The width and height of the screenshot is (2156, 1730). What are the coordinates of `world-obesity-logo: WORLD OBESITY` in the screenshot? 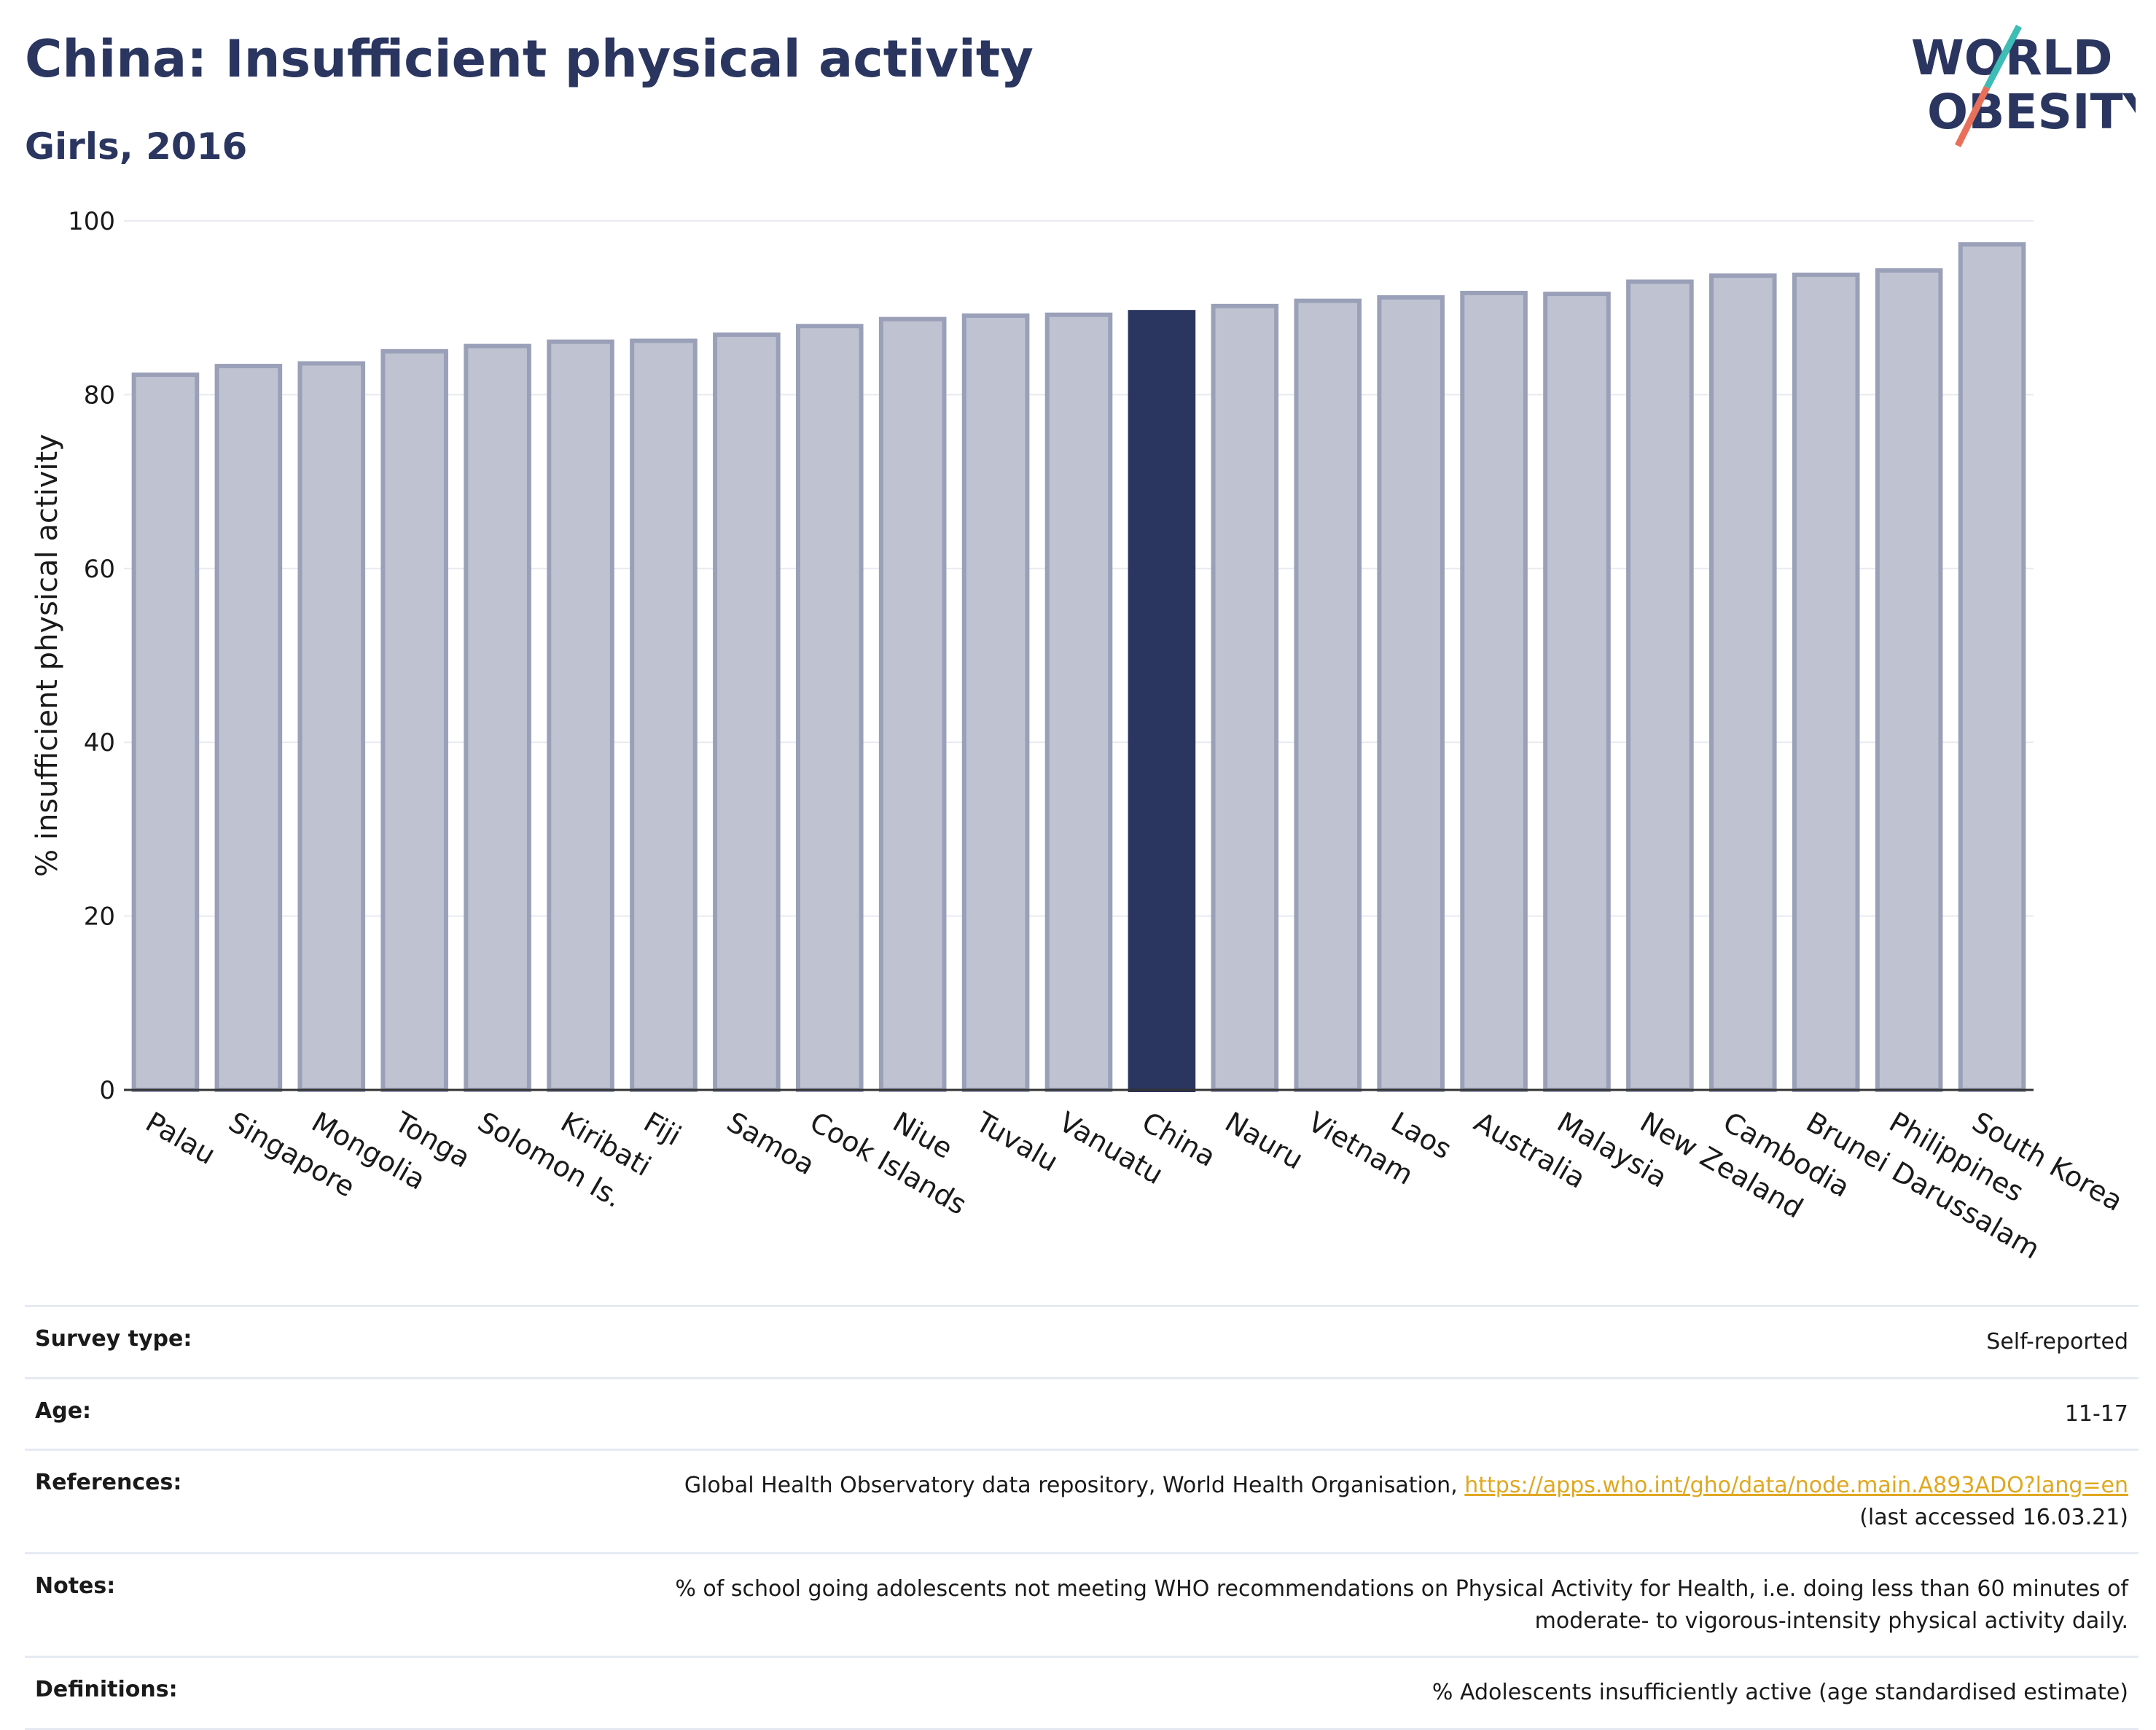 It's located at (2023, 86).